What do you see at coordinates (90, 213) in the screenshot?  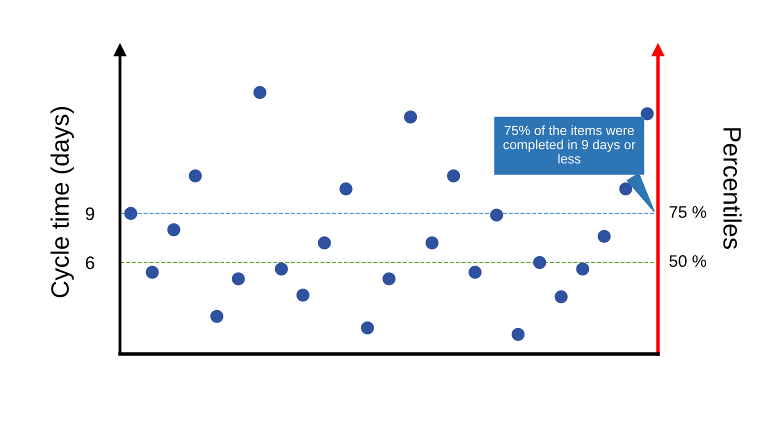 I see `y-tick-label: 9` at bounding box center [90, 213].